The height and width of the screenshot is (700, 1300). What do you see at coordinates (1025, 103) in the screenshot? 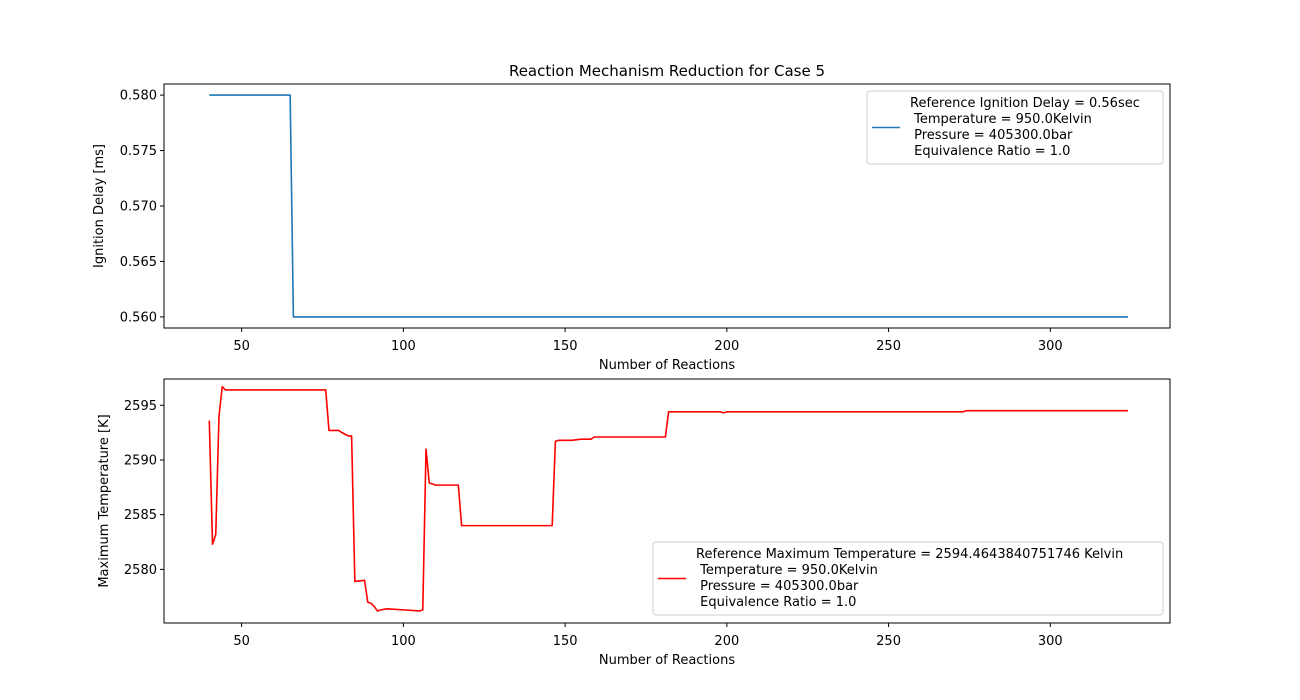
I see `legend-text-line: Reference Ignition Delay = 0.56sec` at bounding box center [1025, 103].